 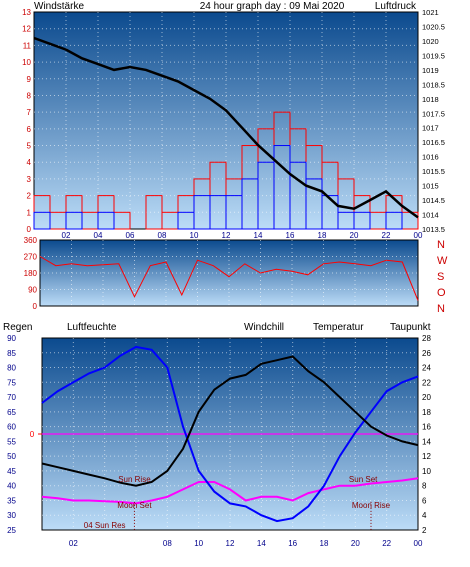 I want to click on rain-zero-label: 0, so click(x=32, y=434).